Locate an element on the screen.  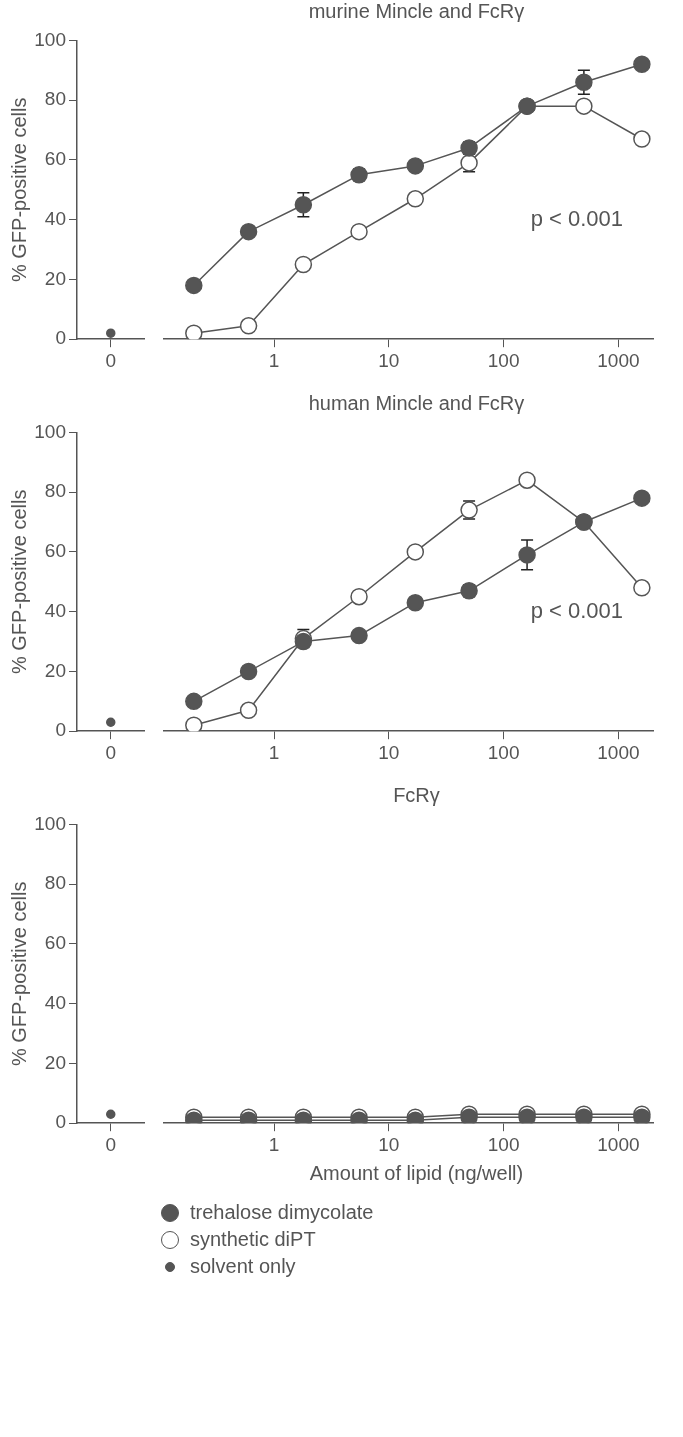
x-axis-title: Amount of lipid (ng/well) is located at coordinates (416, 1173).